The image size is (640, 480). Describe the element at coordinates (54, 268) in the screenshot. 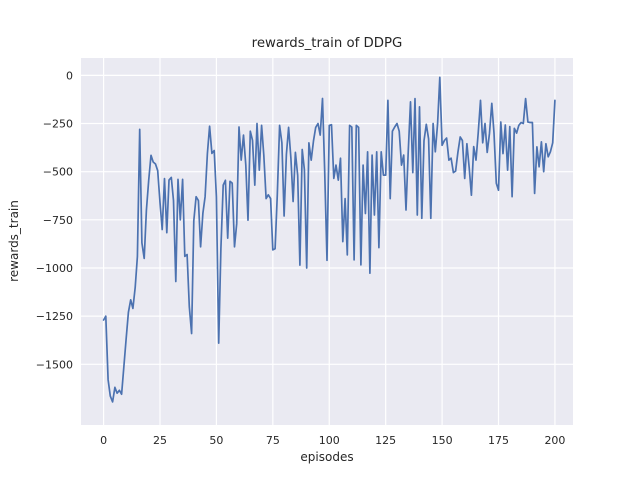

I see `y-tick-label: −1000` at that location.